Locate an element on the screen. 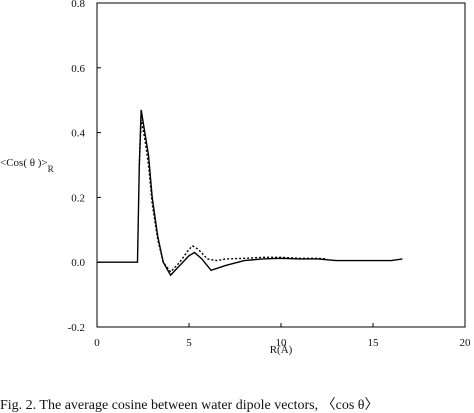 This screenshot has width=474, height=413. y-tick-label: -0.2 is located at coordinates (76, 328).